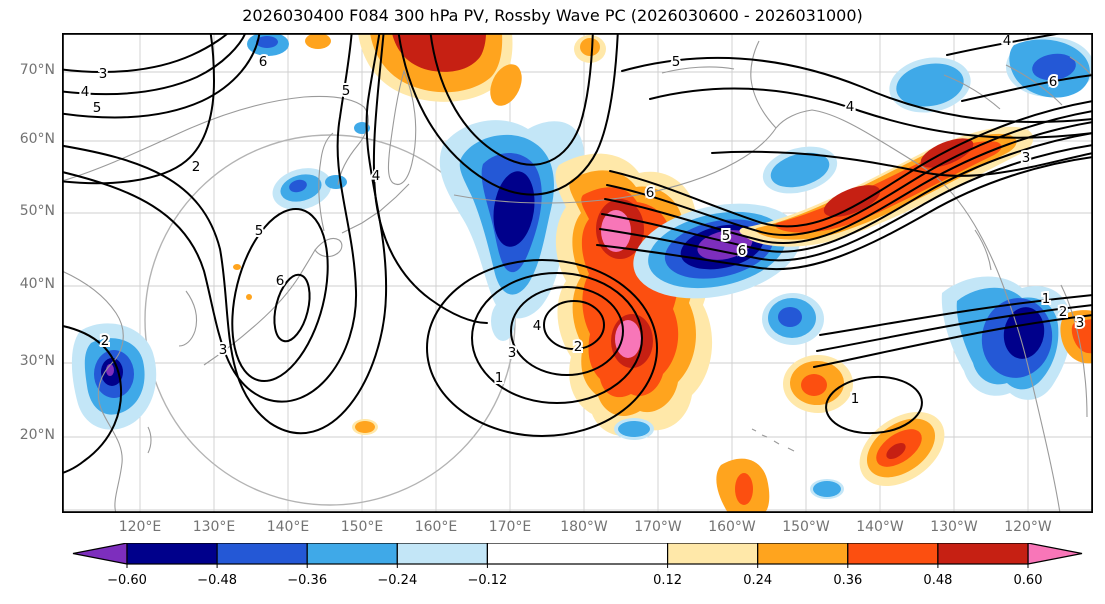 Image resolution: width=1105 pixels, height=604 pixels. I want to click on lon-tick-label: 130°E, so click(214, 527).